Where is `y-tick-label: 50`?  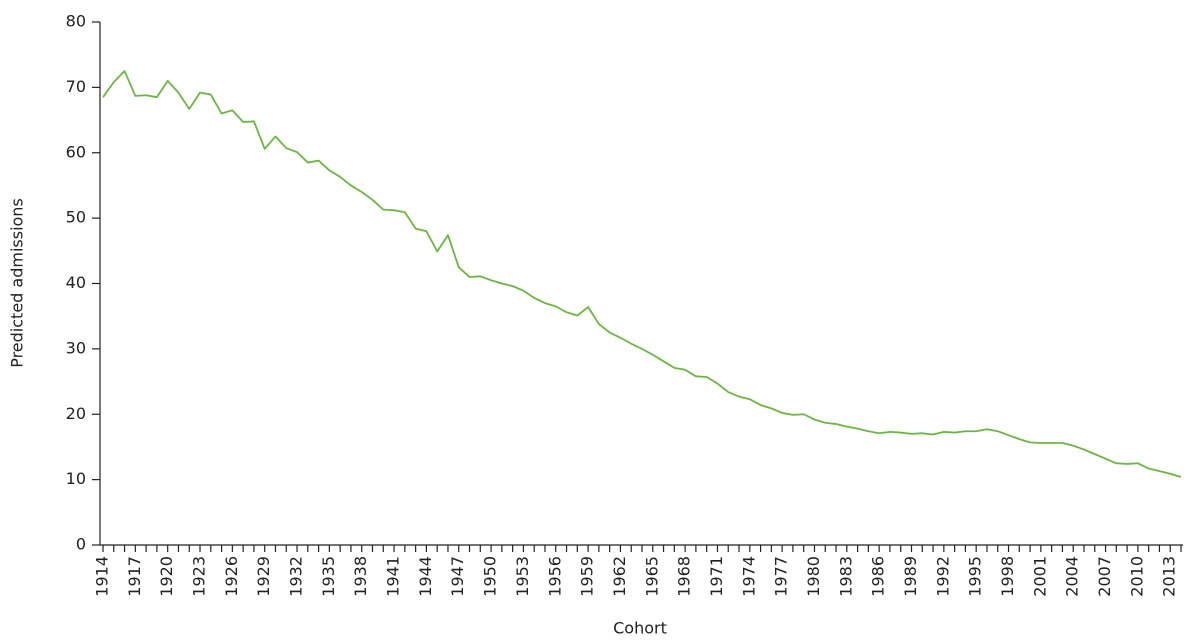
y-tick-label: 50 is located at coordinates (76, 217).